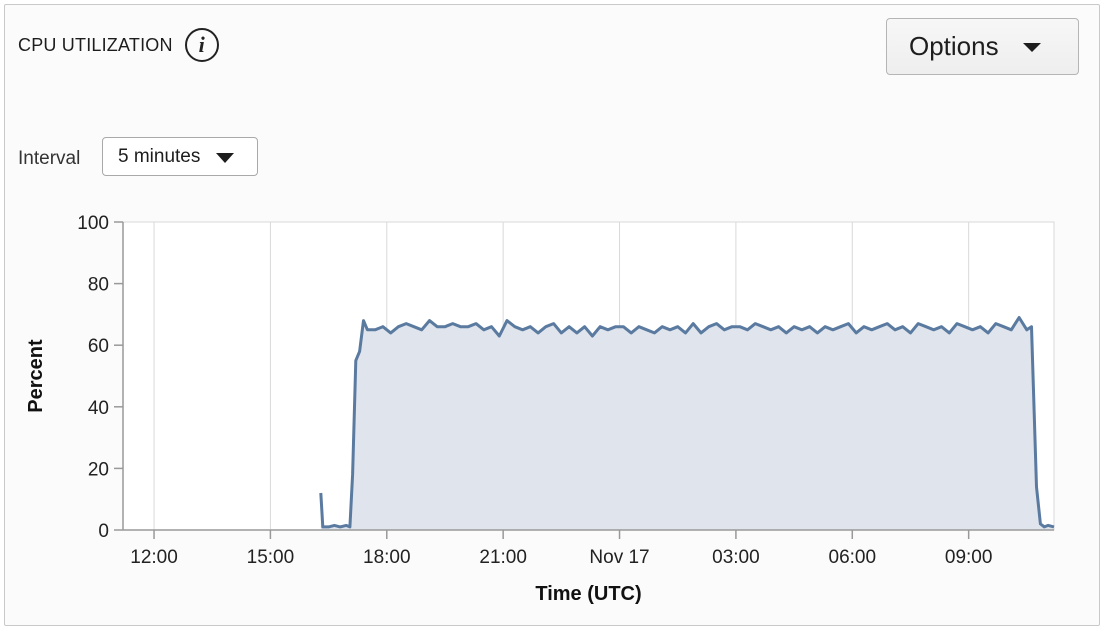 Image resolution: width=1106 pixels, height=632 pixels. Describe the element at coordinates (98, 469) in the screenshot. I see `y-tick-label: 20` at that location.